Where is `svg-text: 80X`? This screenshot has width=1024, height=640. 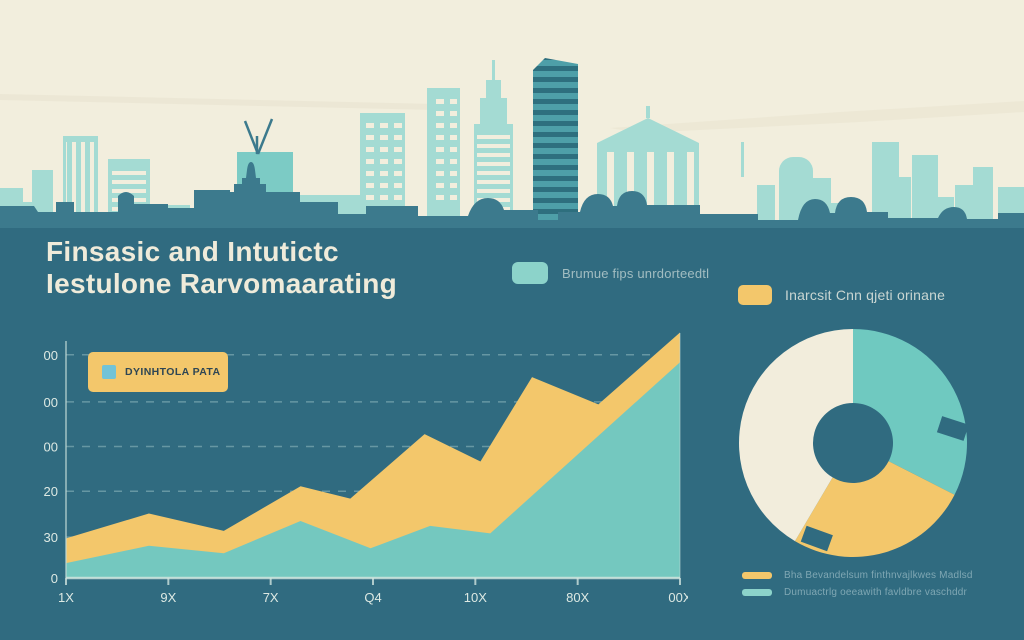 svg-text: 80X is located at coordinates (577, 597).